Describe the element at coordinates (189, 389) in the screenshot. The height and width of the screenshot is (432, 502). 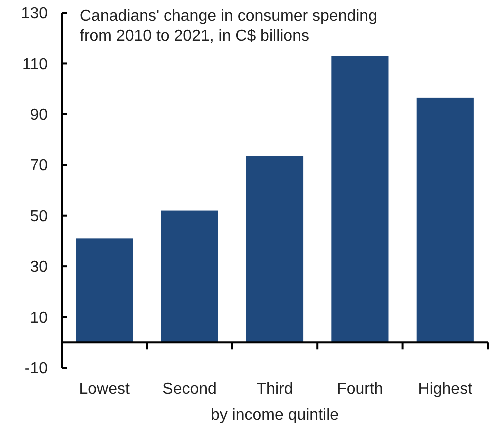
I see `x-tick-label: Second` at that location.